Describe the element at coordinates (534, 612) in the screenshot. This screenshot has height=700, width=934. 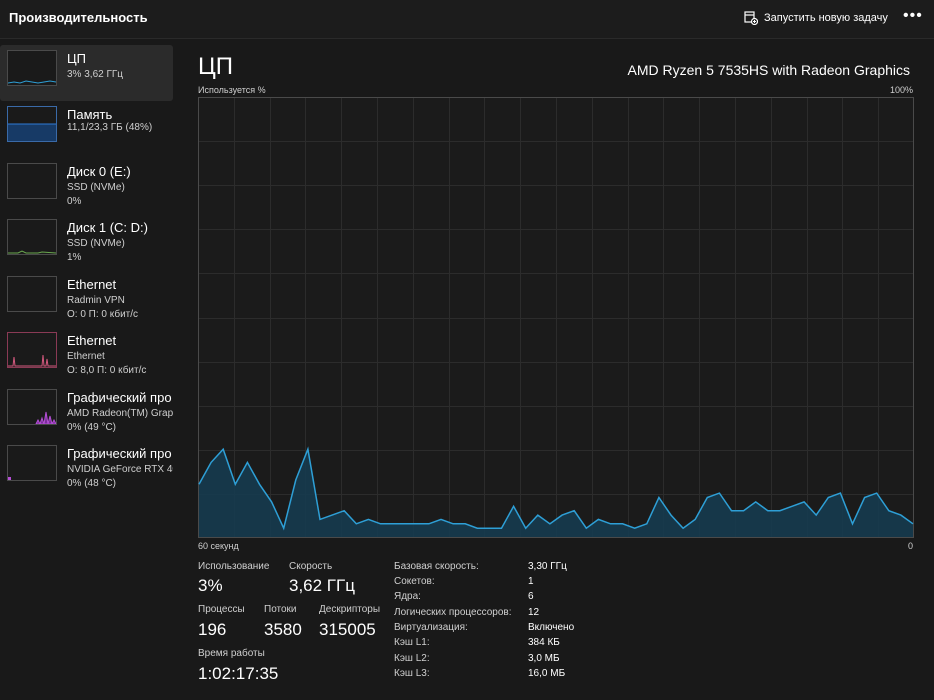
I see `logical-processors-value: 12` at that location.